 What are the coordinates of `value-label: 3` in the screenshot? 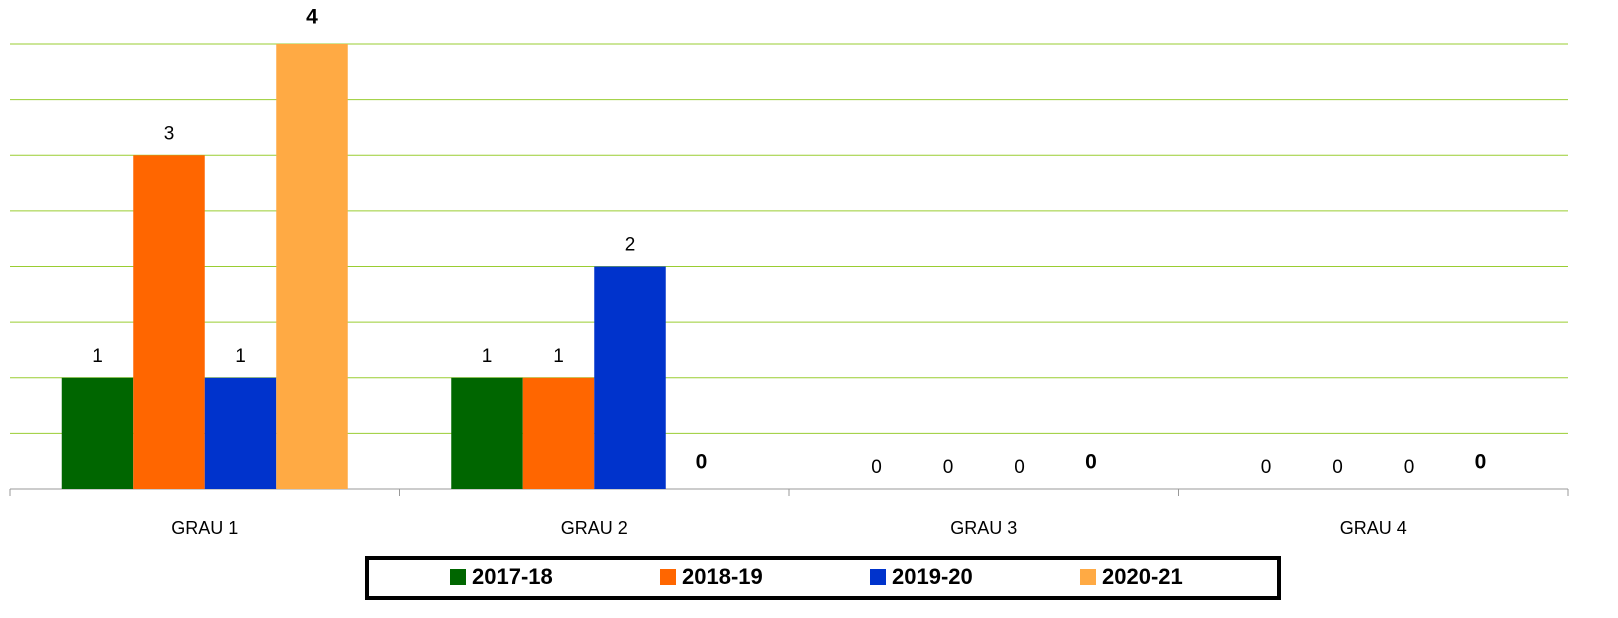 It's located at (169, 133).